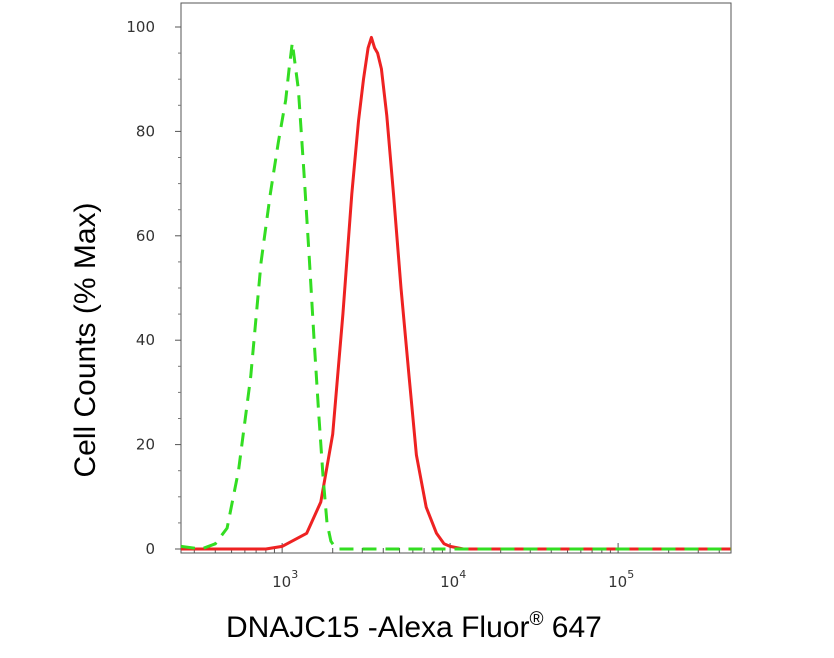 This screenshot has height=658, width=834. What do you see at coordinates (377, 627) in the screenshot?
I see `x-axis-title-main: DNAJC15 -Alexa Fluor` at bounding box center [377, 627].